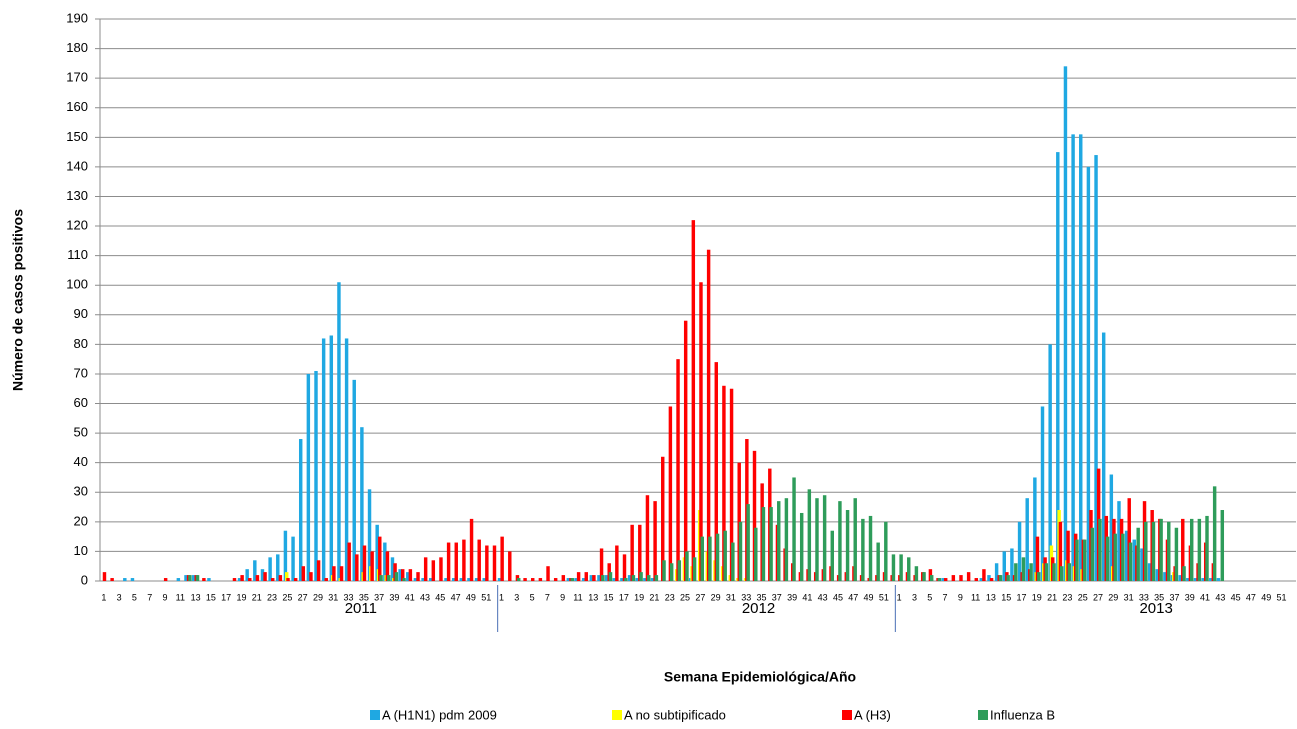  I want to click on x-tick-label: 49, so click(471, 597).